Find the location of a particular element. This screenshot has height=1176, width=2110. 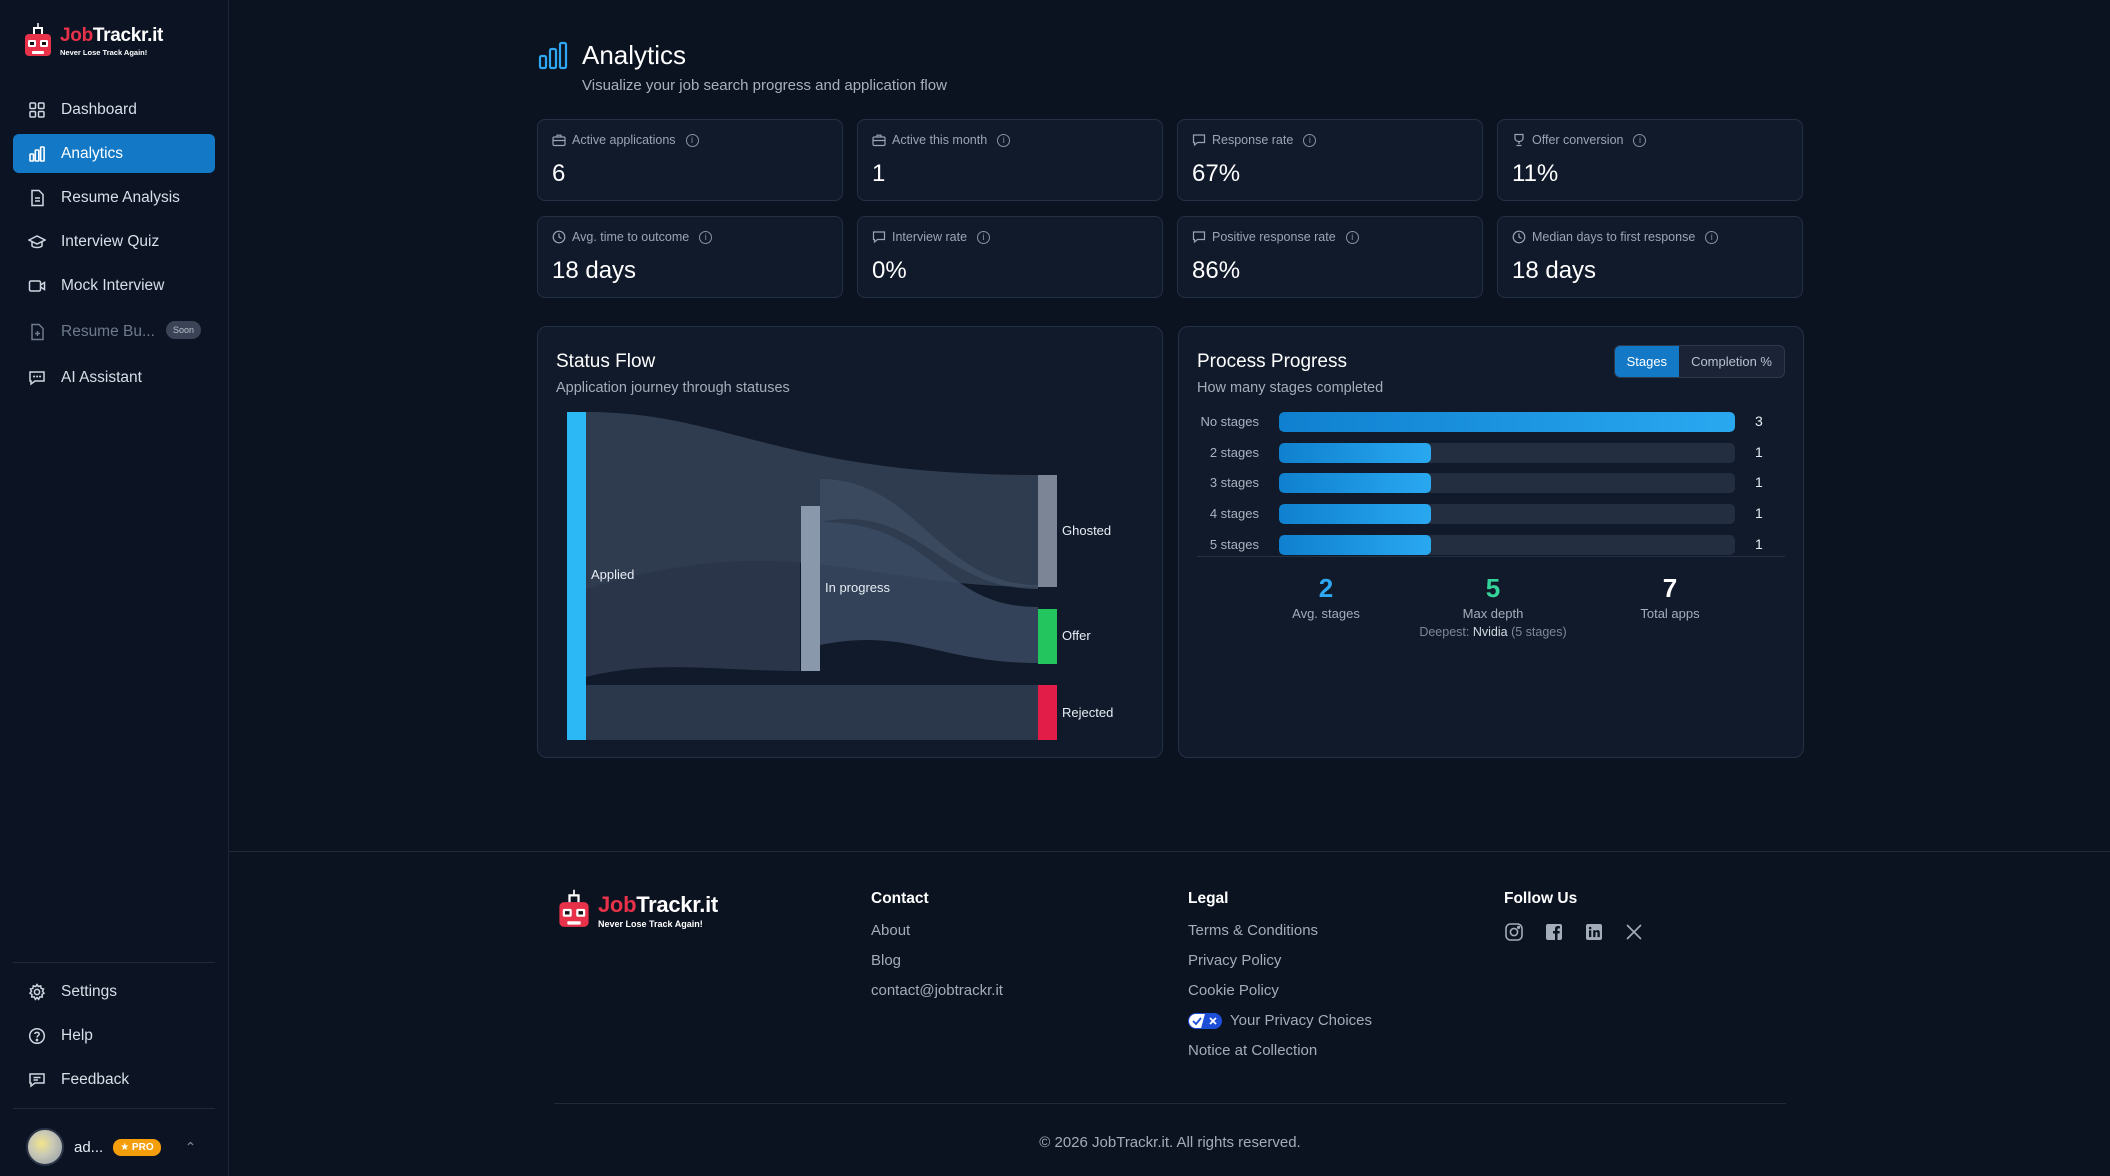

stage-bar-row: 3 stages 1 is located at coordinates (1471, 483).